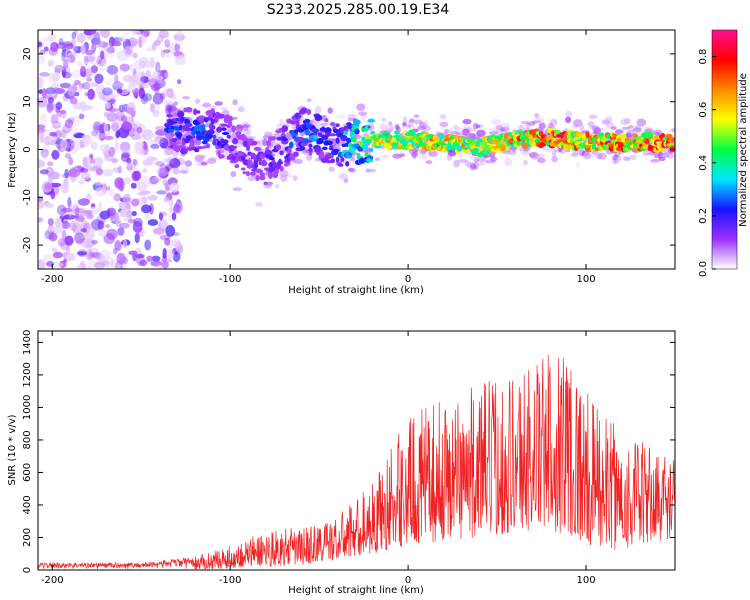  What do you see at coordinates (703, 216) in the screenshot?
I see `colorbar-tick-label: 0.2` at bounding box center [703, 216].